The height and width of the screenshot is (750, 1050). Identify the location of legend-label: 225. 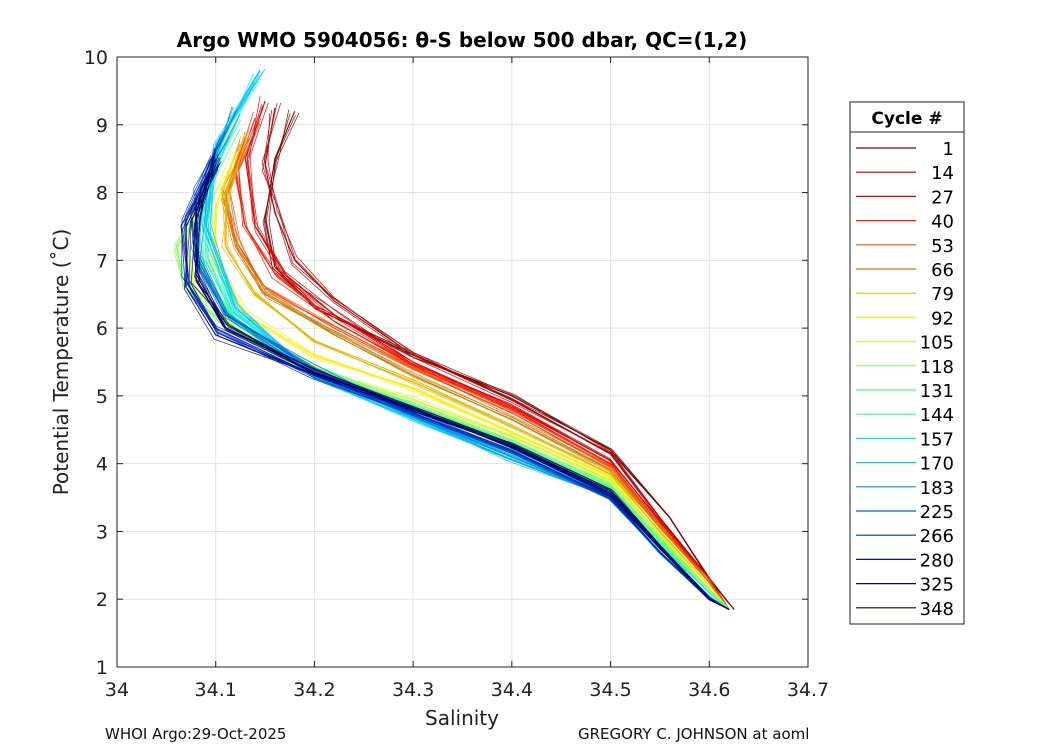
(937, 512).